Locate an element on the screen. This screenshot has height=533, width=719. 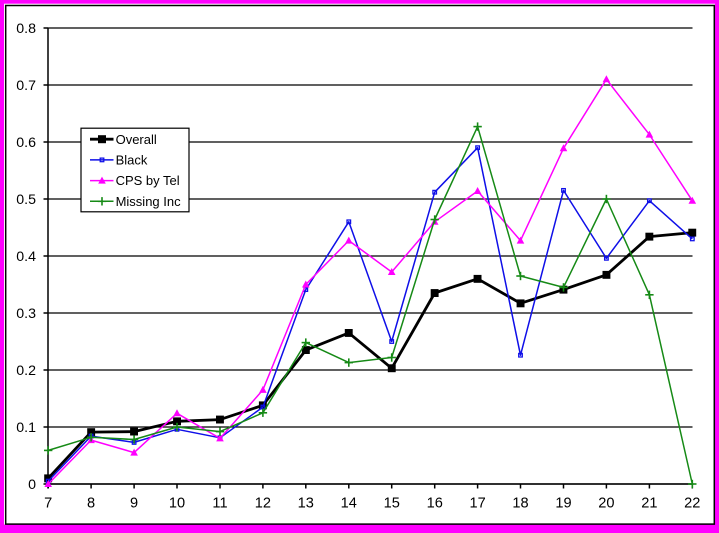
svg-text: 15 is located at coordinates (392, 503).